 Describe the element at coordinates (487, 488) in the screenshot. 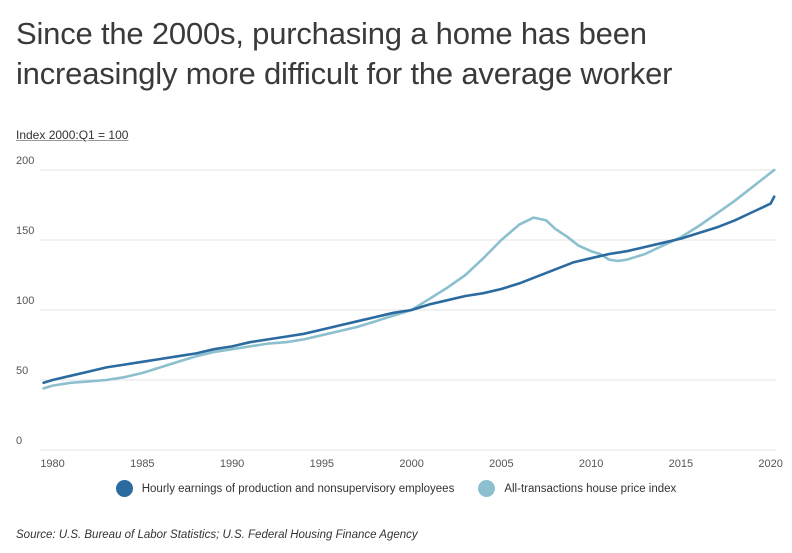

I see `legend-swatch-house-price` at that location.